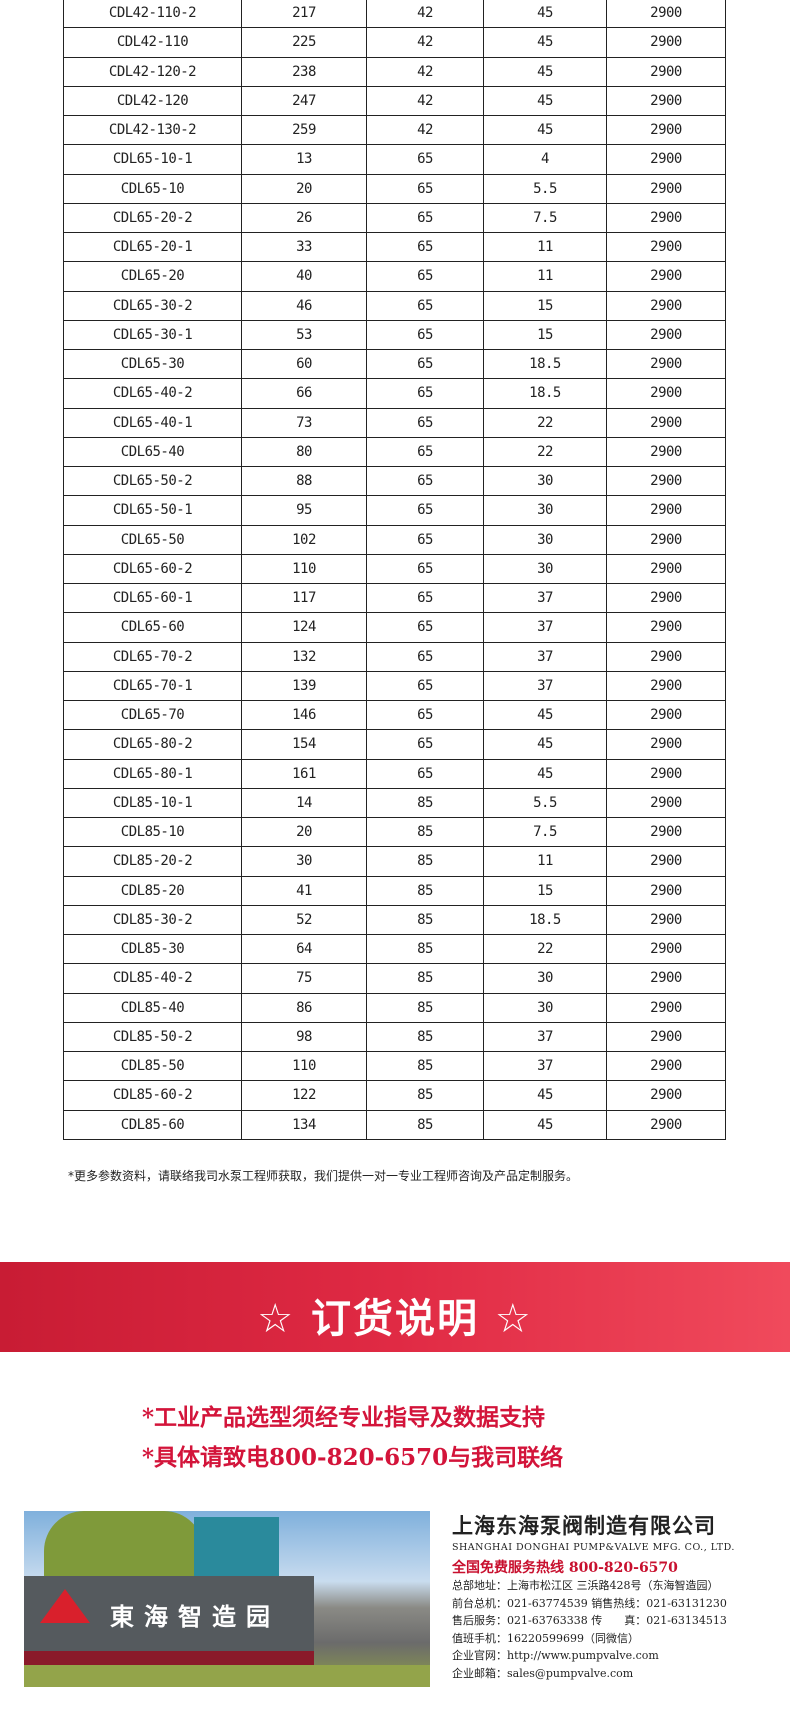 Image resolution: width=790 pixels, height=1734 pixels. I want to click on cell-model: CDL65-40, so click(152, 452).